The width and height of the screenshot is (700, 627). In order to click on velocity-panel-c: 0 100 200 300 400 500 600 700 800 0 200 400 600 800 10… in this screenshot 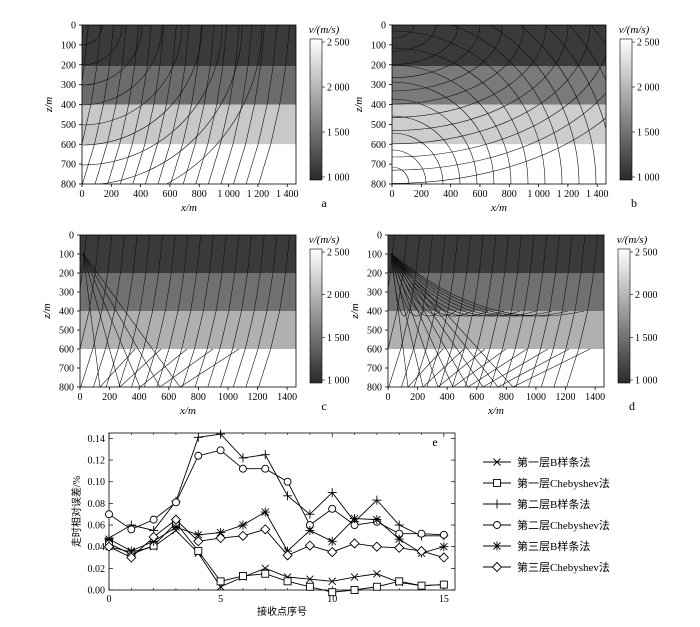, I will do `click(195, 324)`.